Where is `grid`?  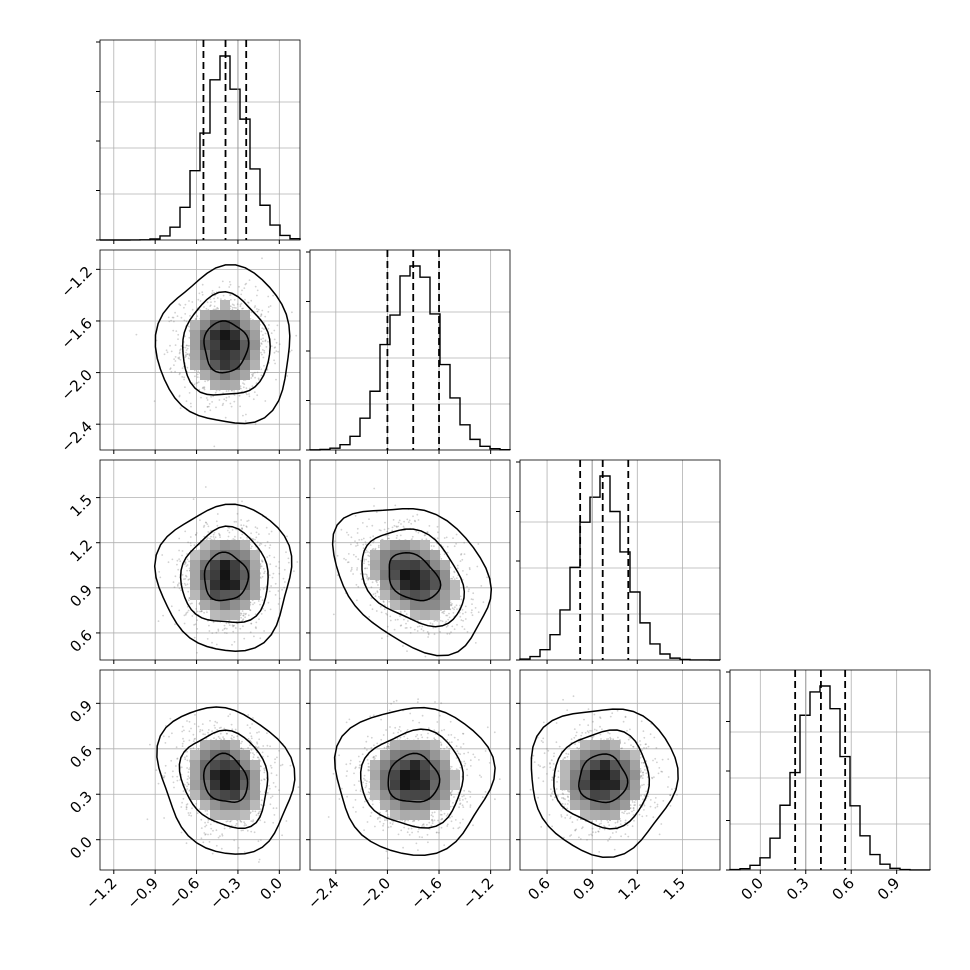
grid is located at coordinates (619, 560).